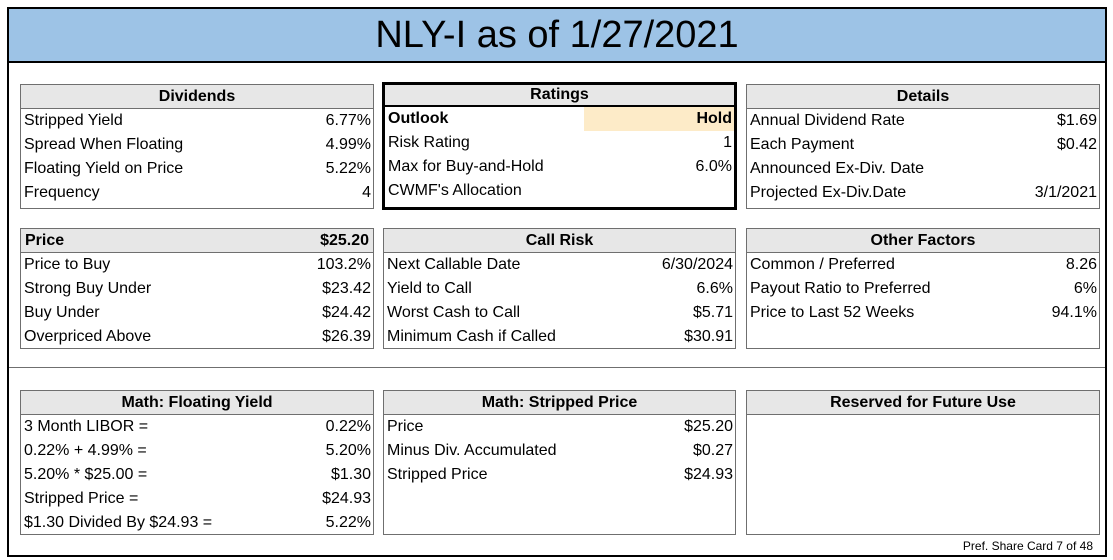  What do you see at coordinates (837, 168) in the screenshot?
I see `row-label: Announced Ex-Div. Date` at bounding box center [837, 168].